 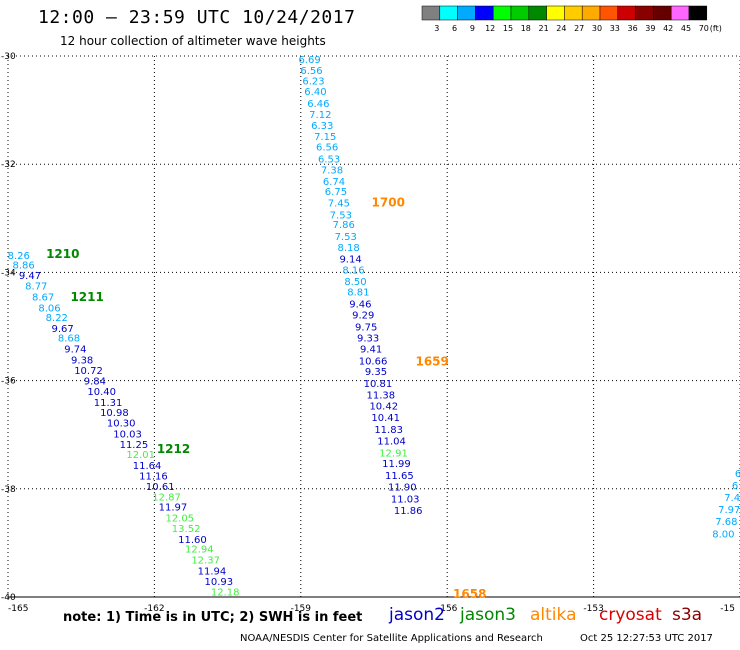 What do you see at coordinates (668, 28) in the screenshot?
I see `colorbar-label: 42` at bounding box center [668, 28].